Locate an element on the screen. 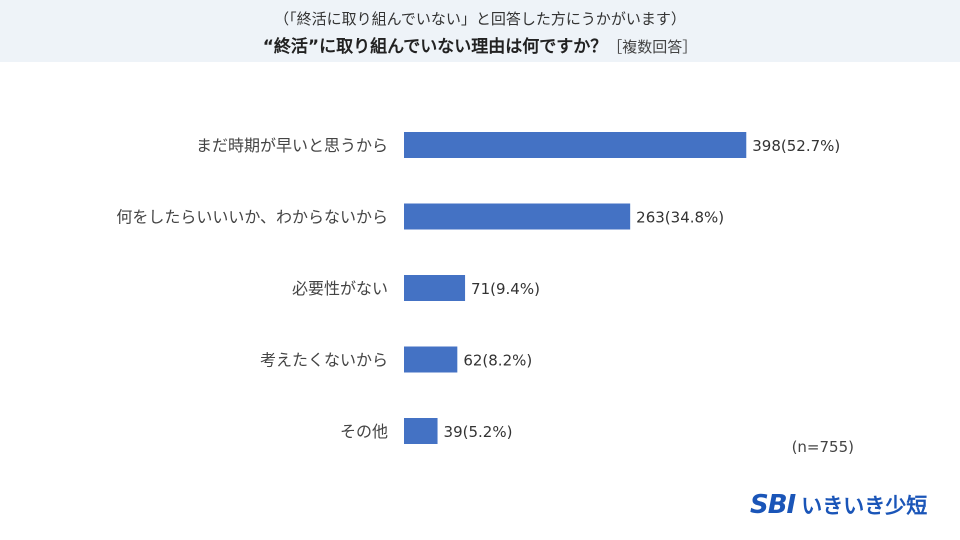 Image resolution: width=960 pixels, height=540 pixels. category-label: その他 is located at coordinates (364, 431).